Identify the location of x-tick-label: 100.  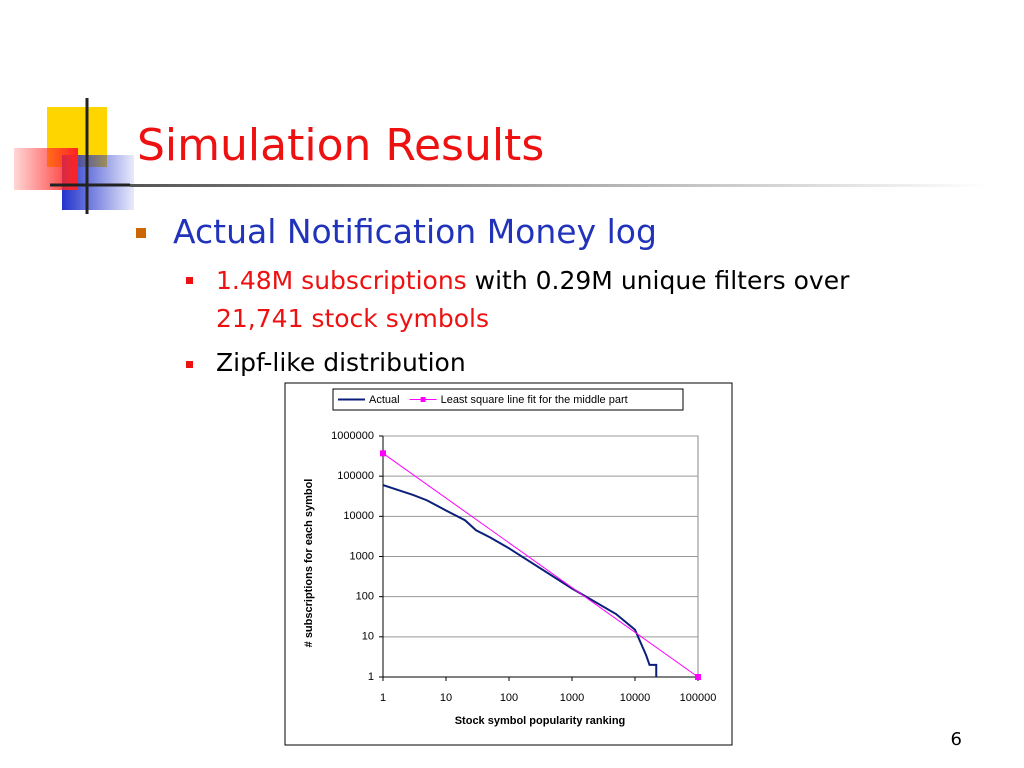
(509, 698).